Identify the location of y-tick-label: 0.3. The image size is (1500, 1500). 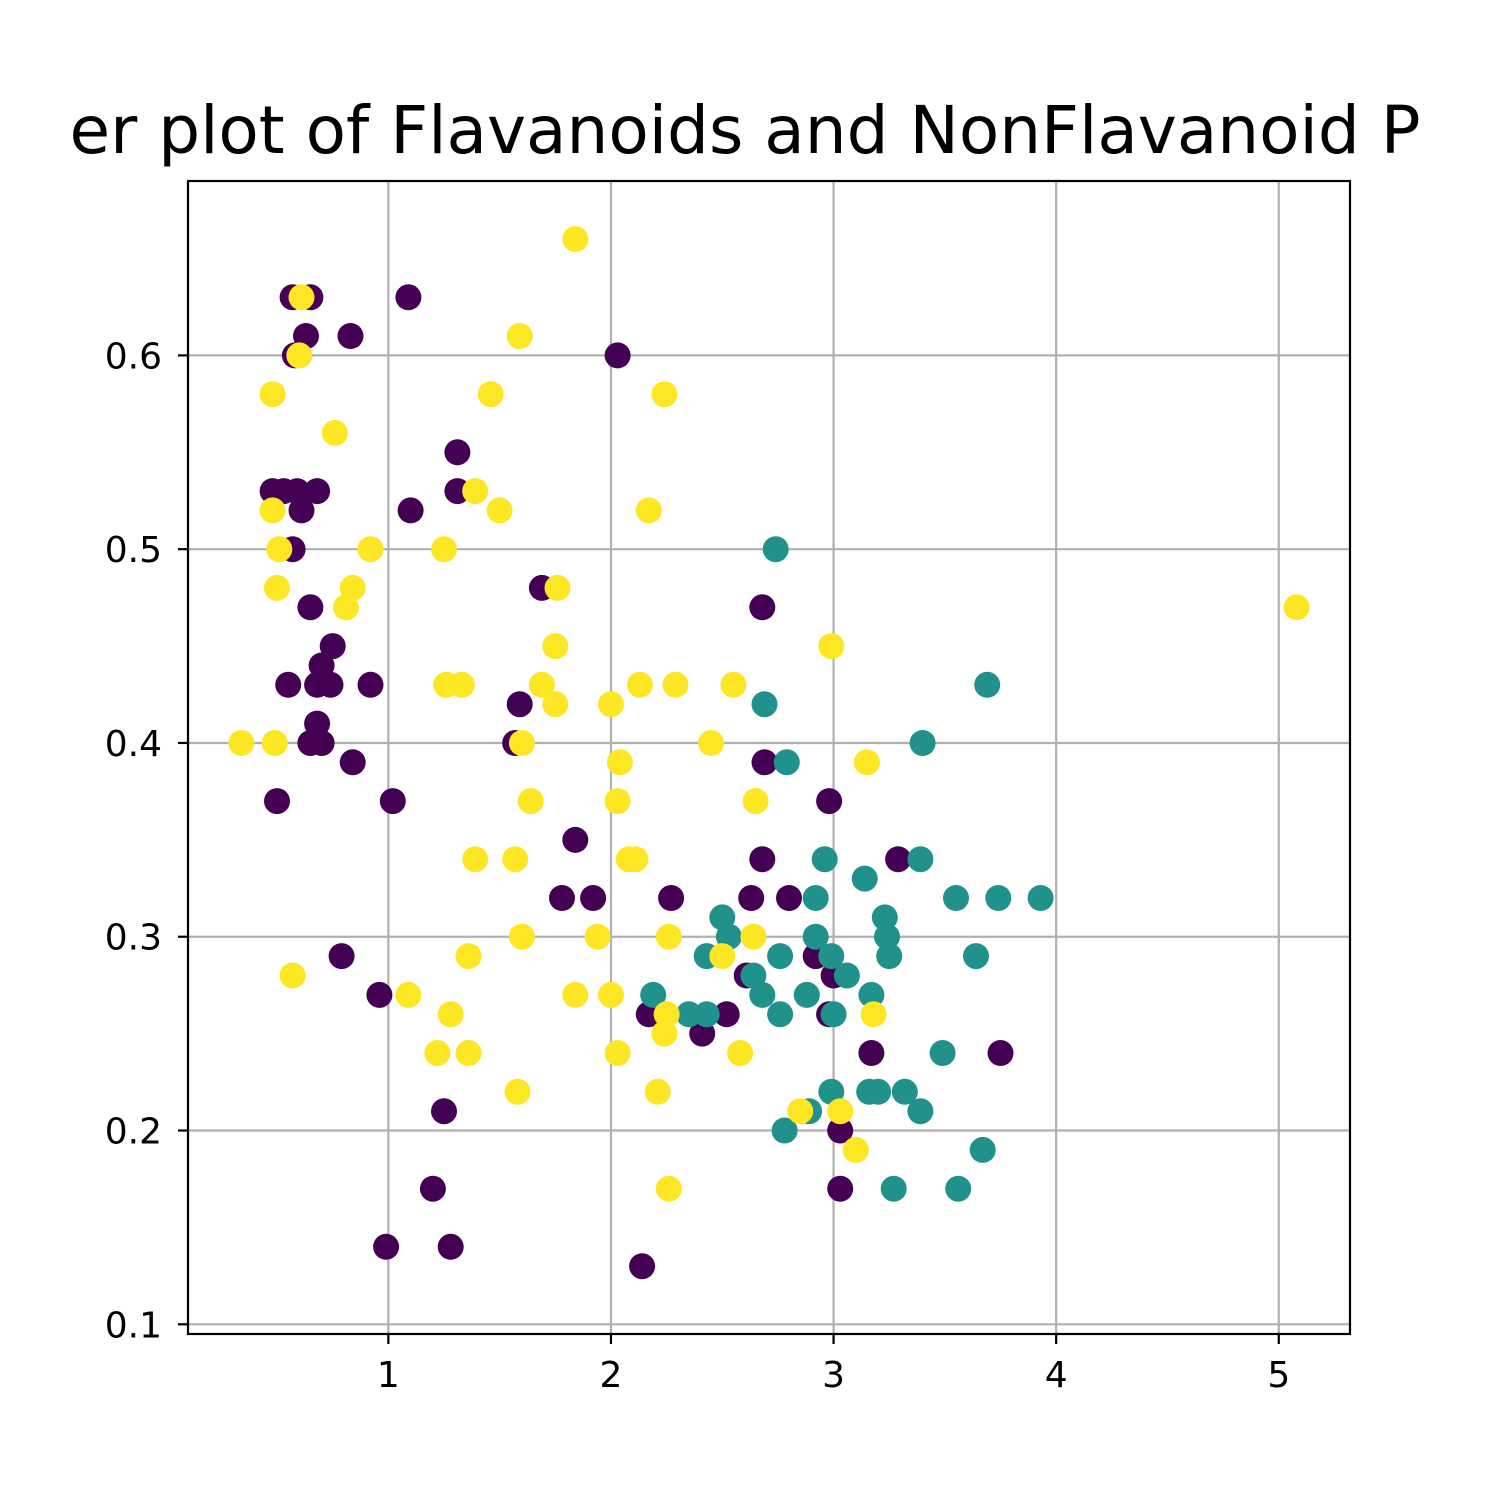
(133, 938).